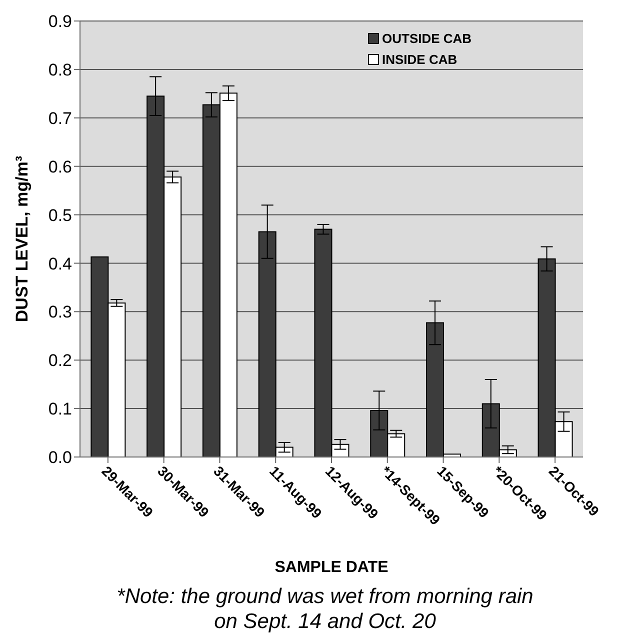  What do you see at coordinates (60, 264) in the screenshot?
I see `y-tick-label: 0.4` at bounding box center [60, 264].